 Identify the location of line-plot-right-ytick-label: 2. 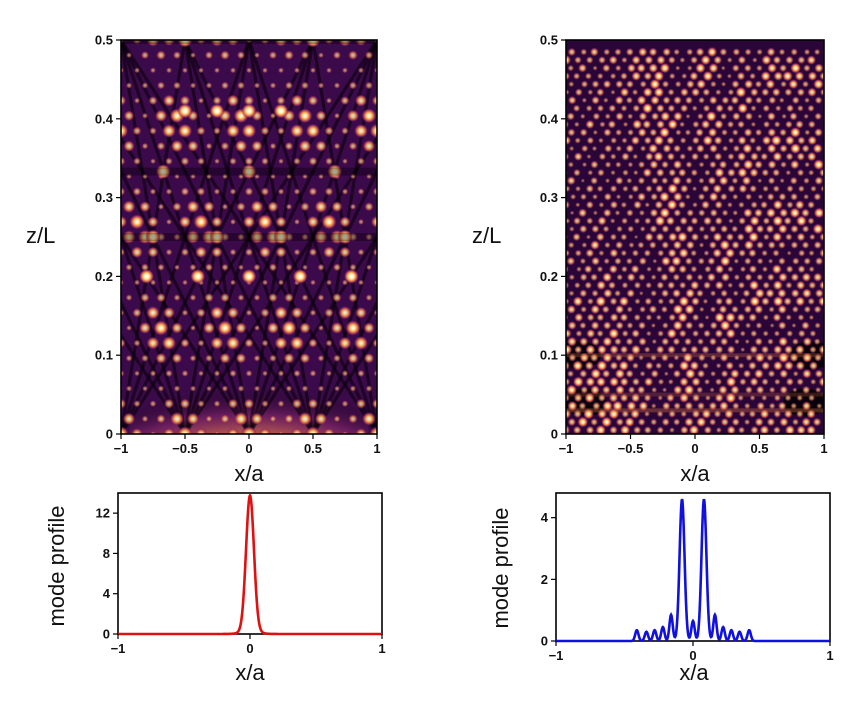
(544, 579).